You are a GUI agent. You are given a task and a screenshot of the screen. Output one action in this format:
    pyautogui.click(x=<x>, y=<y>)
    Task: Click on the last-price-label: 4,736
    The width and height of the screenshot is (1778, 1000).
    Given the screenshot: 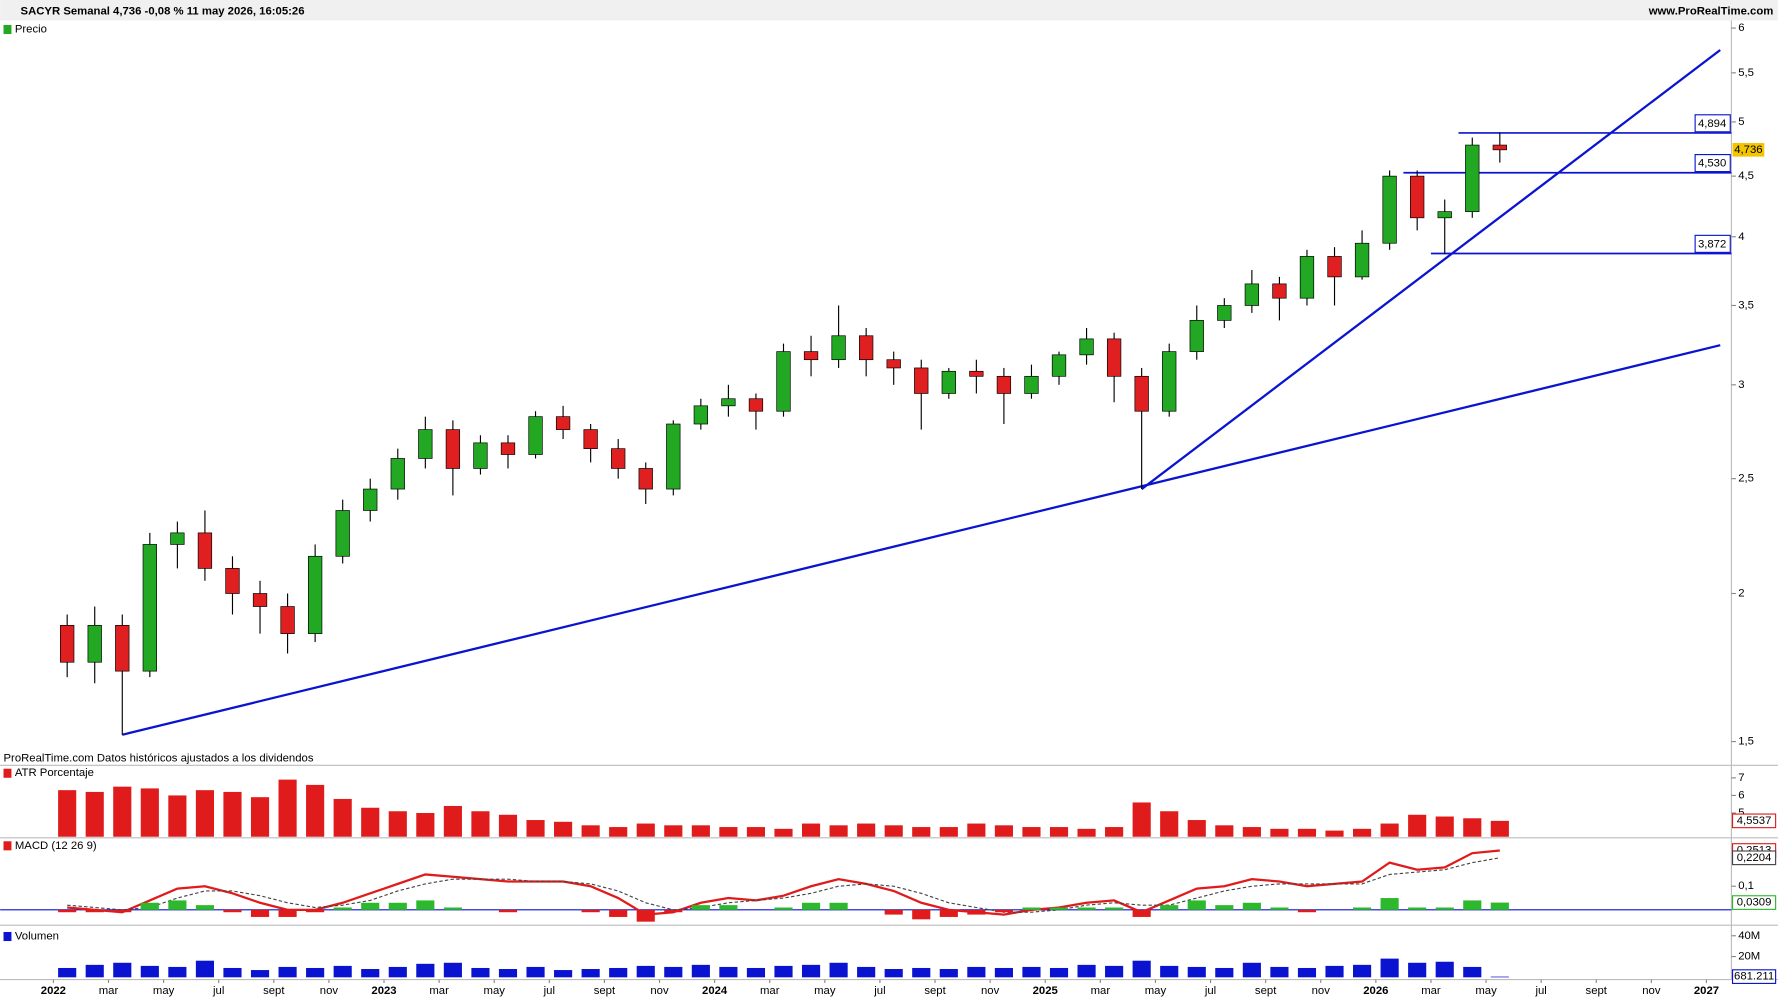 What is the action you would take?
    pyautogui.click(x=1748, y=150)
    